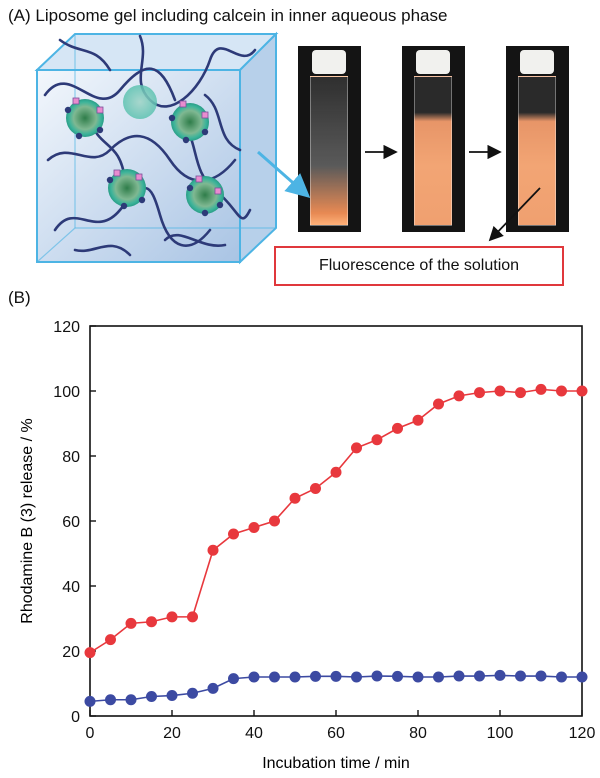  I want to click on vial-photo-final, so click(537, 139).